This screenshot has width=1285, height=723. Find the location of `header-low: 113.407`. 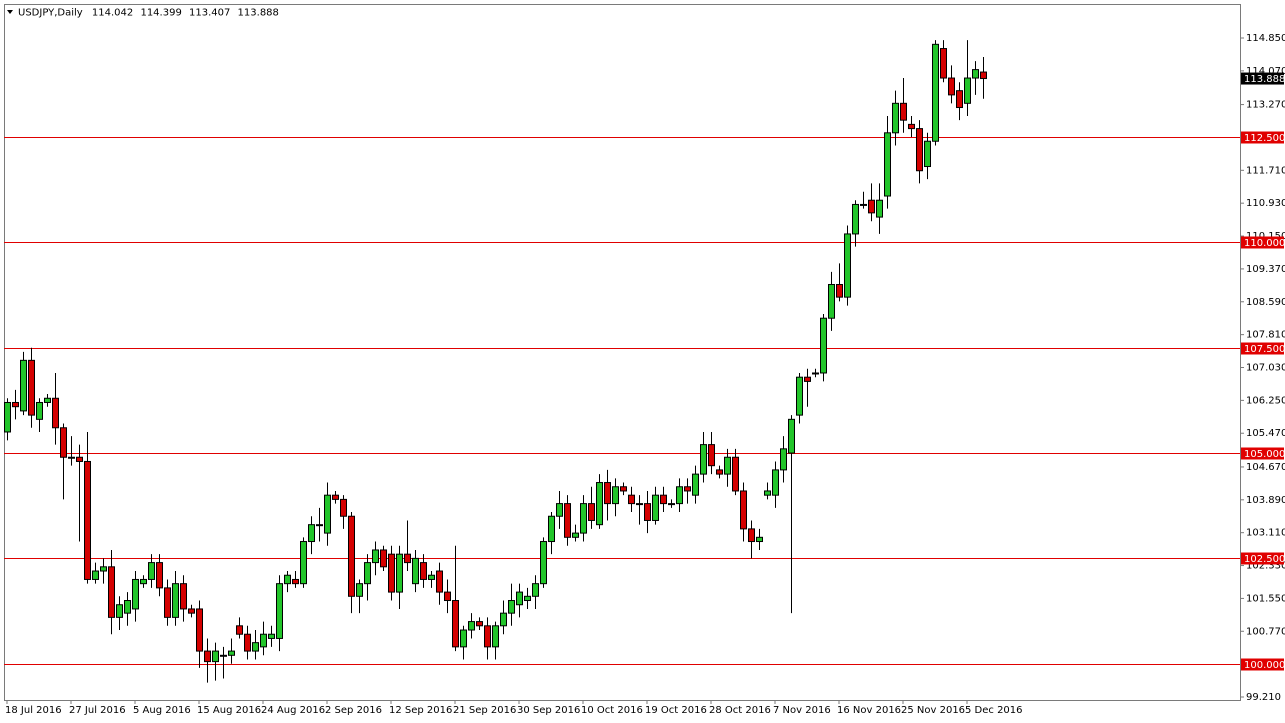

header-low: 113.407 is located at coordinates (209, 13).